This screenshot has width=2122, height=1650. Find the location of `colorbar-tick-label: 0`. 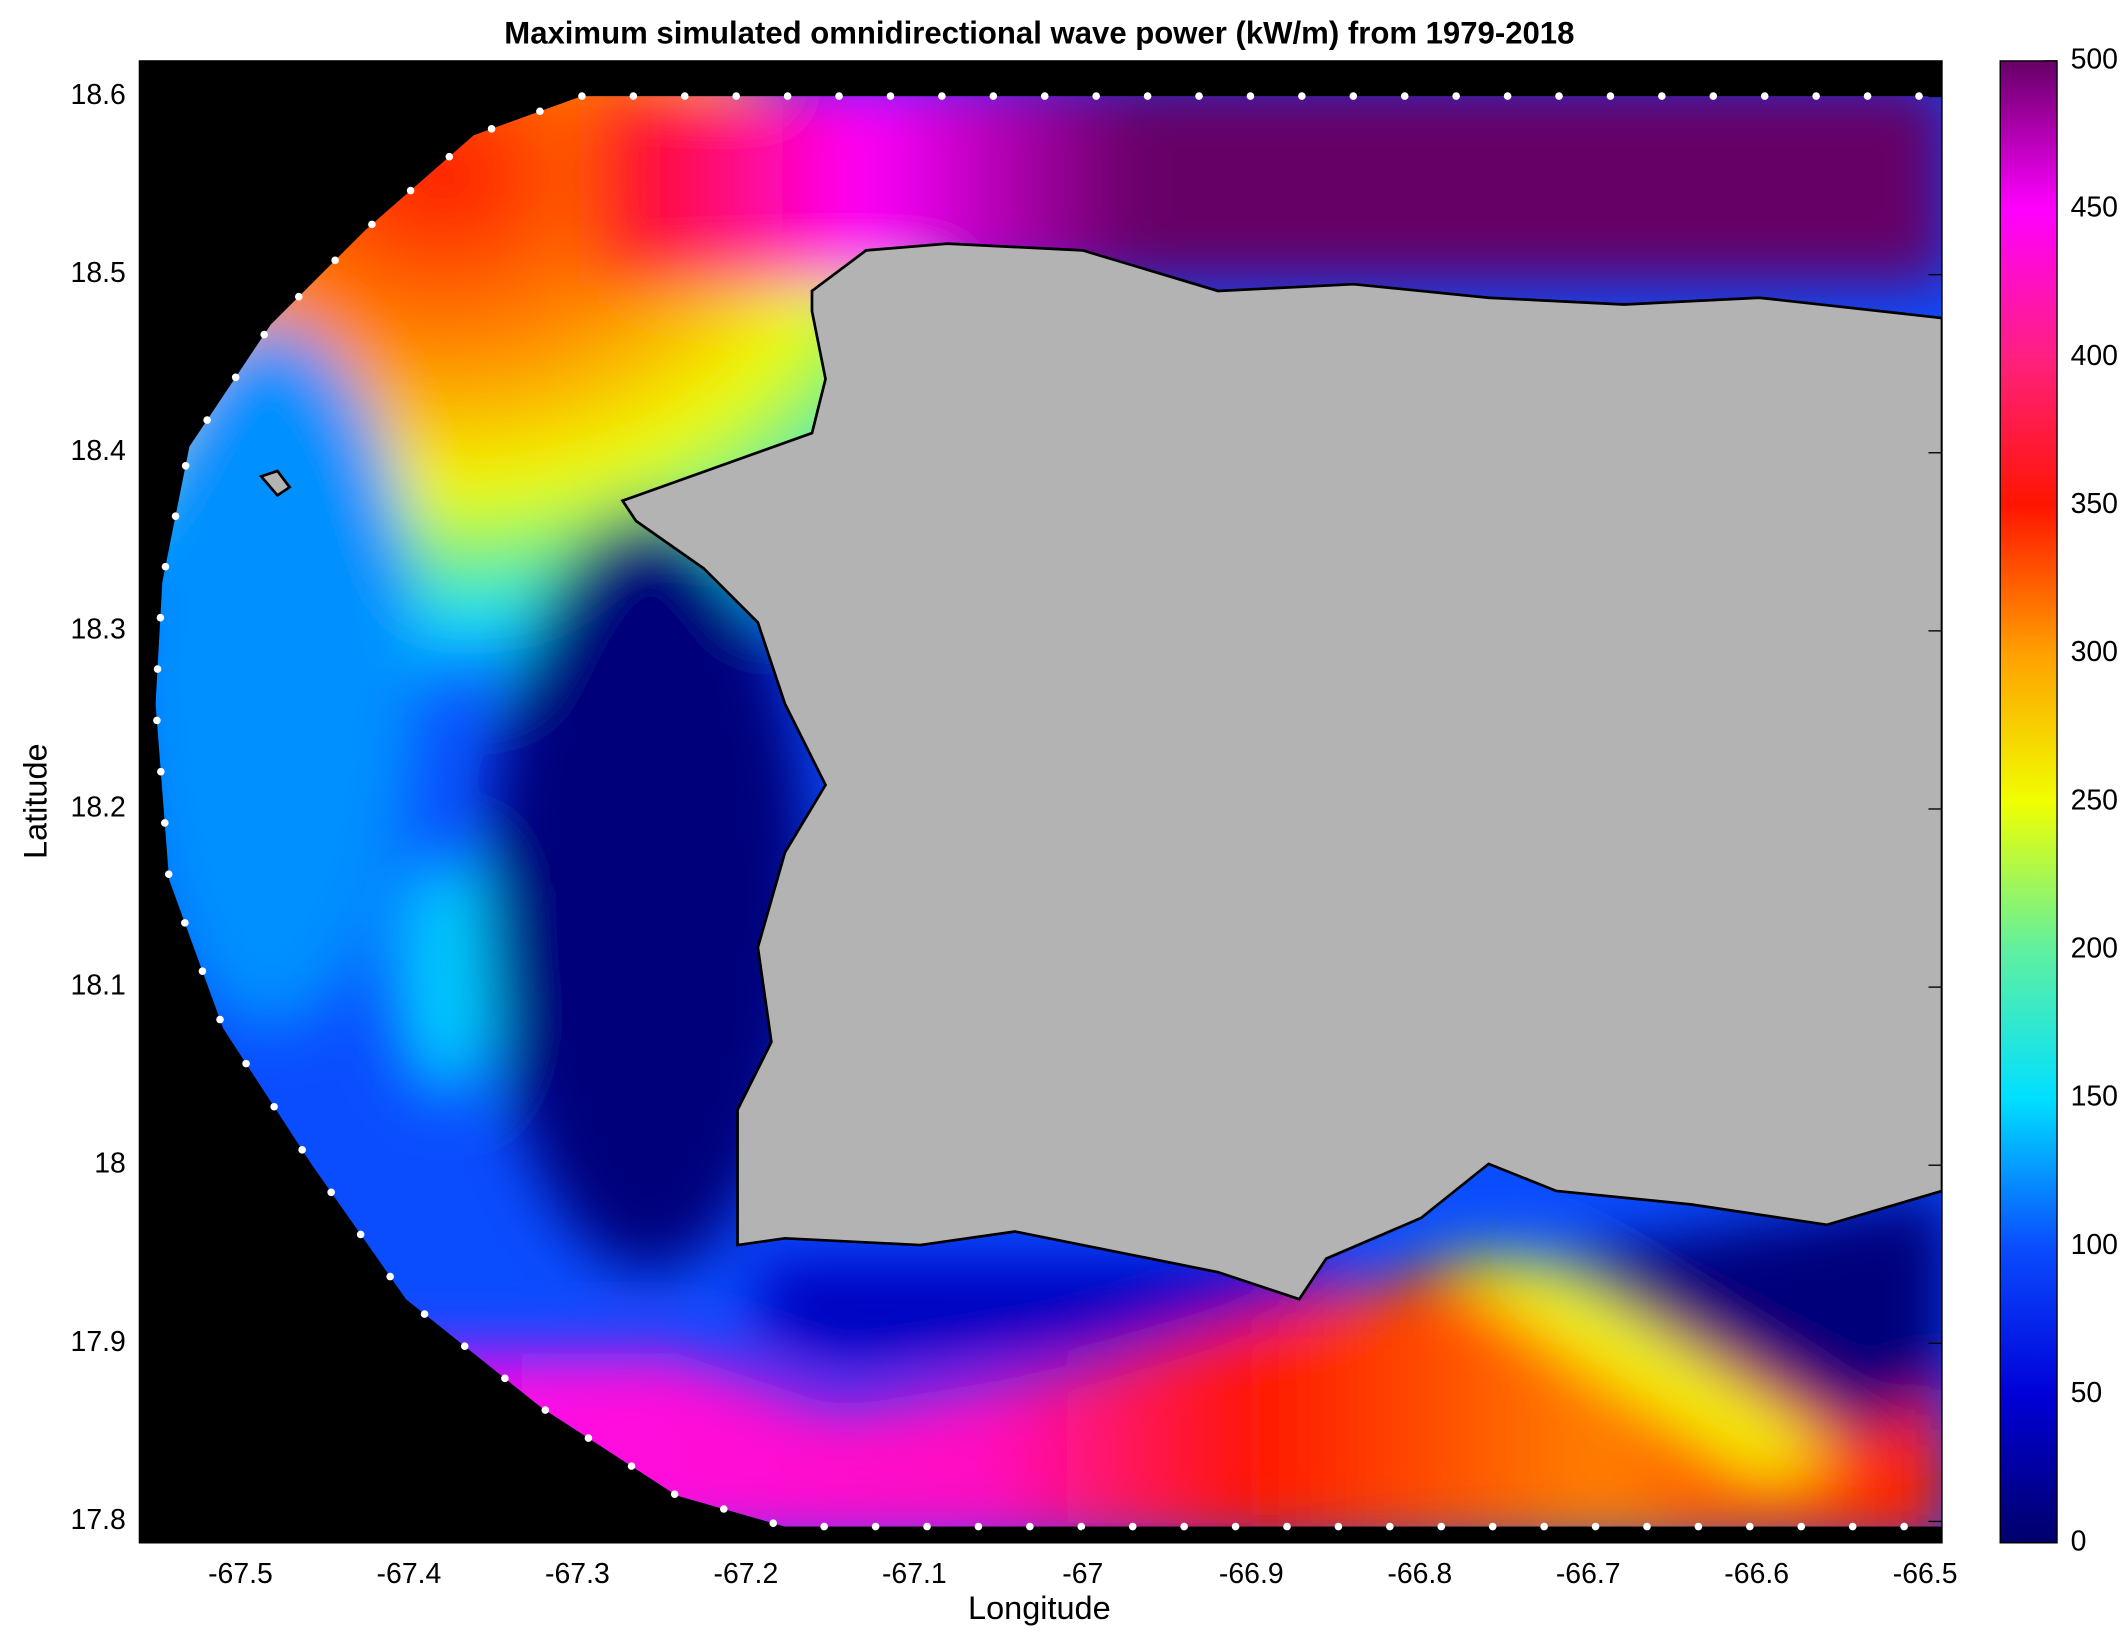

colorbar-tick-label: 0 is located at coordinates (2079, 1541).